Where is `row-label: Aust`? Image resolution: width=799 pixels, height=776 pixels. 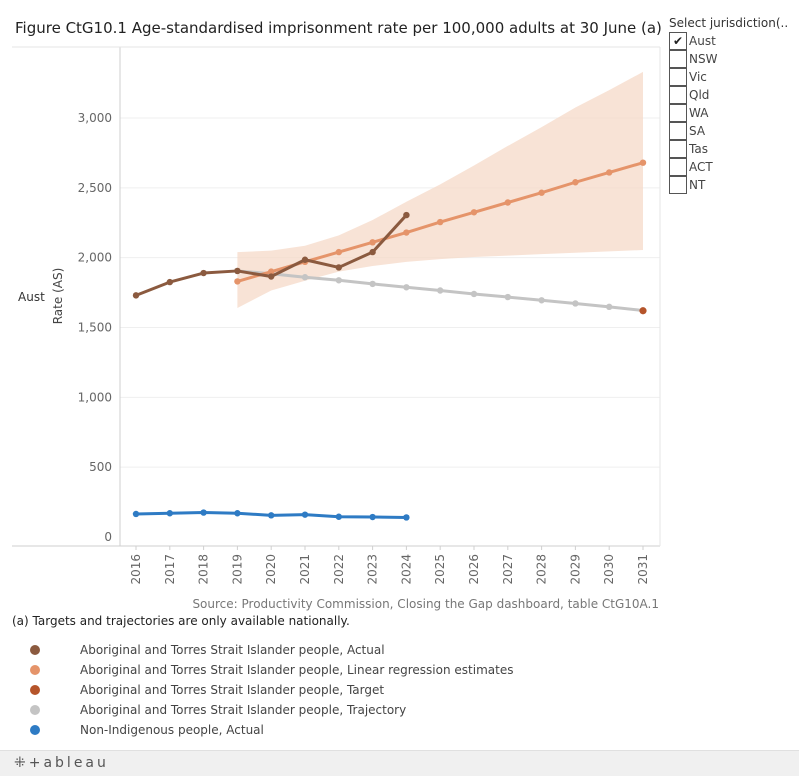
row-label: Aust is located at coordinates (31, 297).